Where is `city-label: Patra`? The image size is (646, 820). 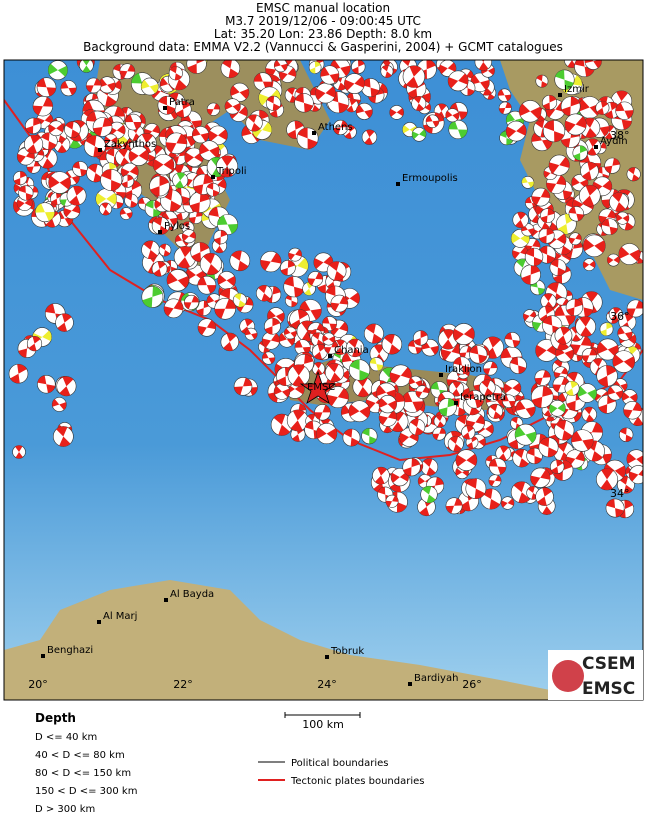
city-label: Patra is located at coordinates (182, 102).